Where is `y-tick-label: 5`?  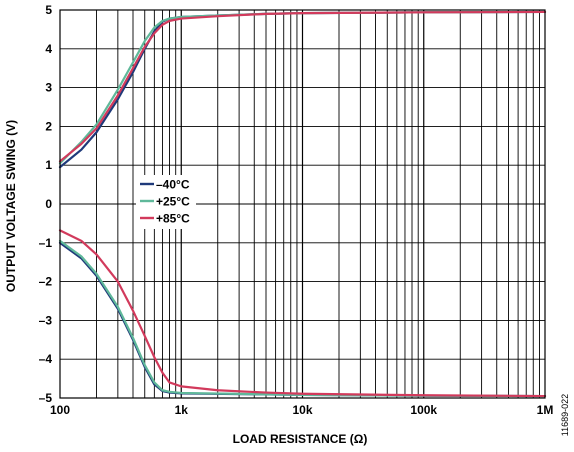
y-tick-label: 5 is located at coordinates (48, 10).